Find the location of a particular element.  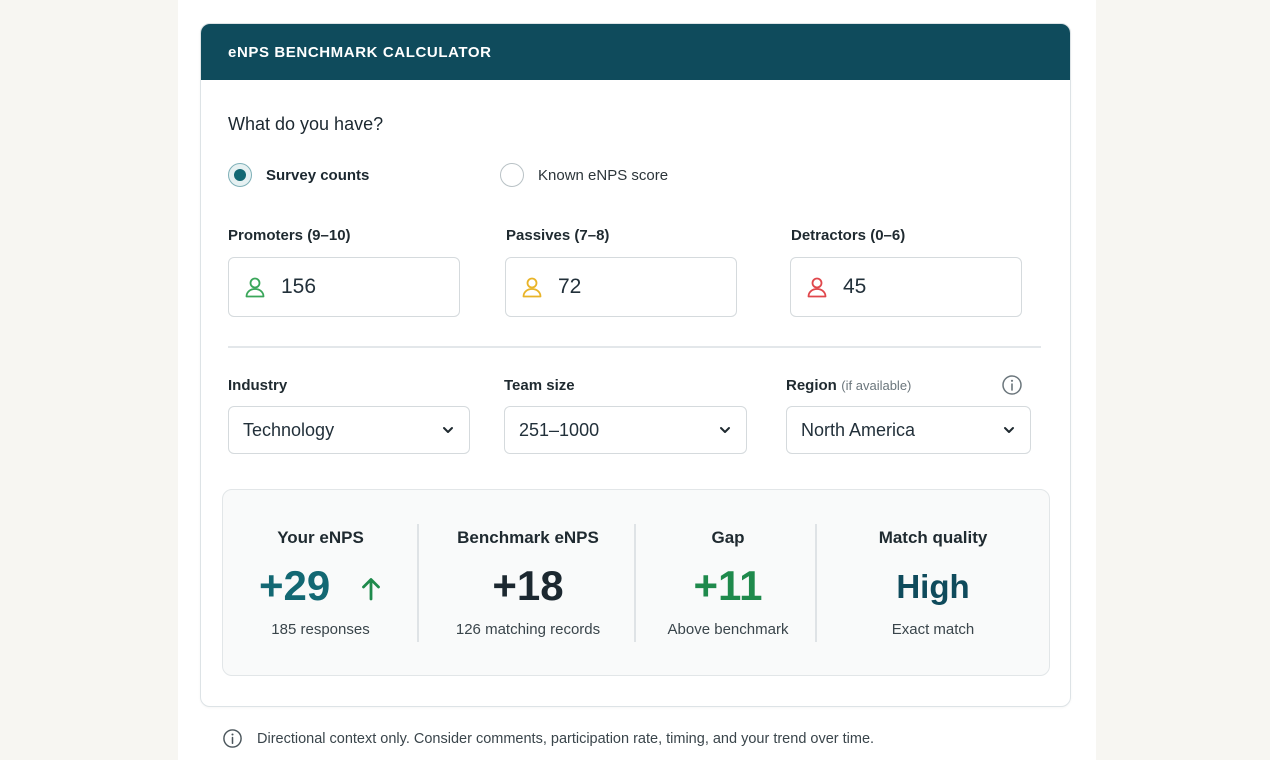

arrow-up-icon is located at coordinates (371, 589).